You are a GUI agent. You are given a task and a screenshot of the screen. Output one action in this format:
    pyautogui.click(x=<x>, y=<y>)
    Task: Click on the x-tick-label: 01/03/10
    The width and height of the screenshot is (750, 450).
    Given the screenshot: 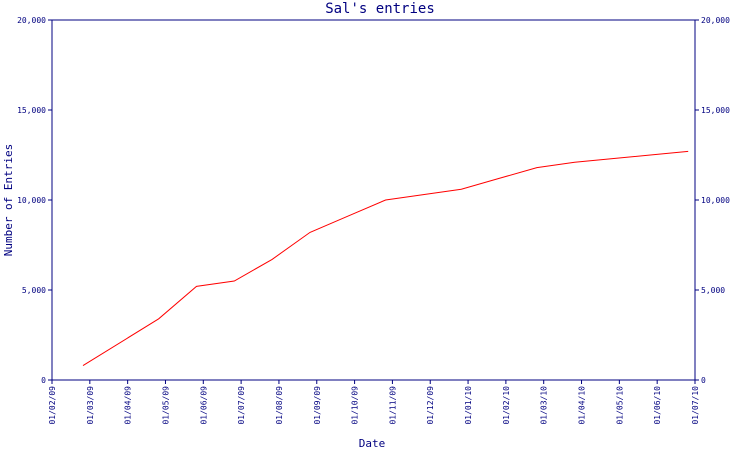 What is the action you would take?
    pyautogui.click(x=544, y=405)
    